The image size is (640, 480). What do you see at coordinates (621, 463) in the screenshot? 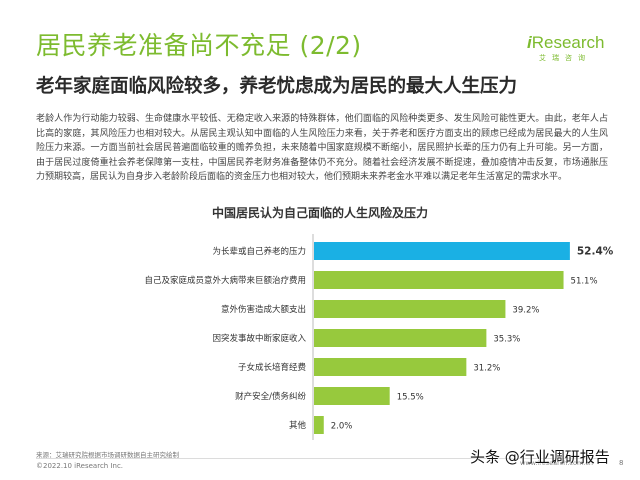
I see `page-number: 8` at bounding box center [621, 463].